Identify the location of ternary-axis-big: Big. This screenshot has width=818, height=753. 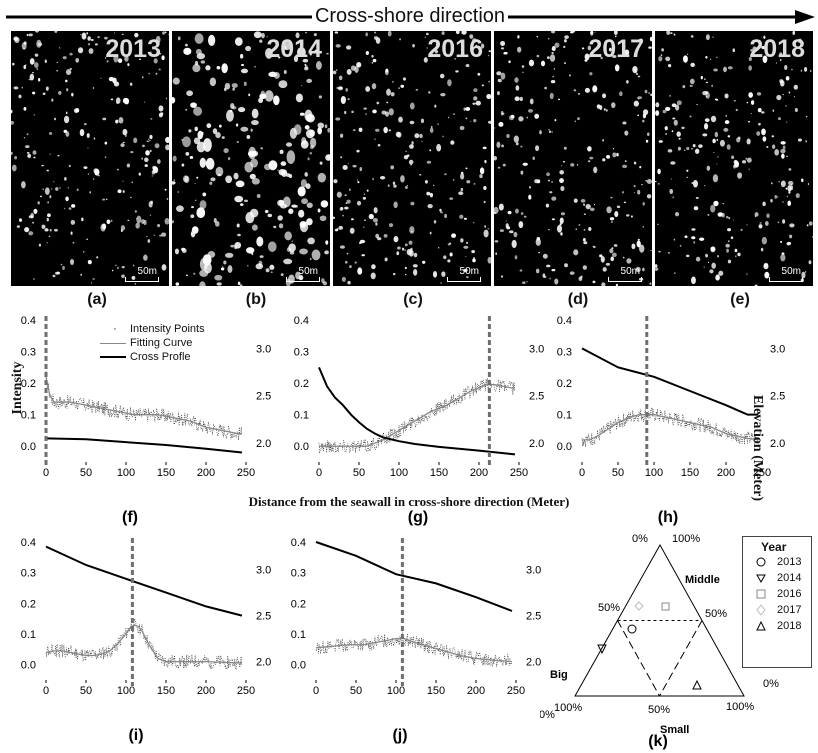
(559, 675).